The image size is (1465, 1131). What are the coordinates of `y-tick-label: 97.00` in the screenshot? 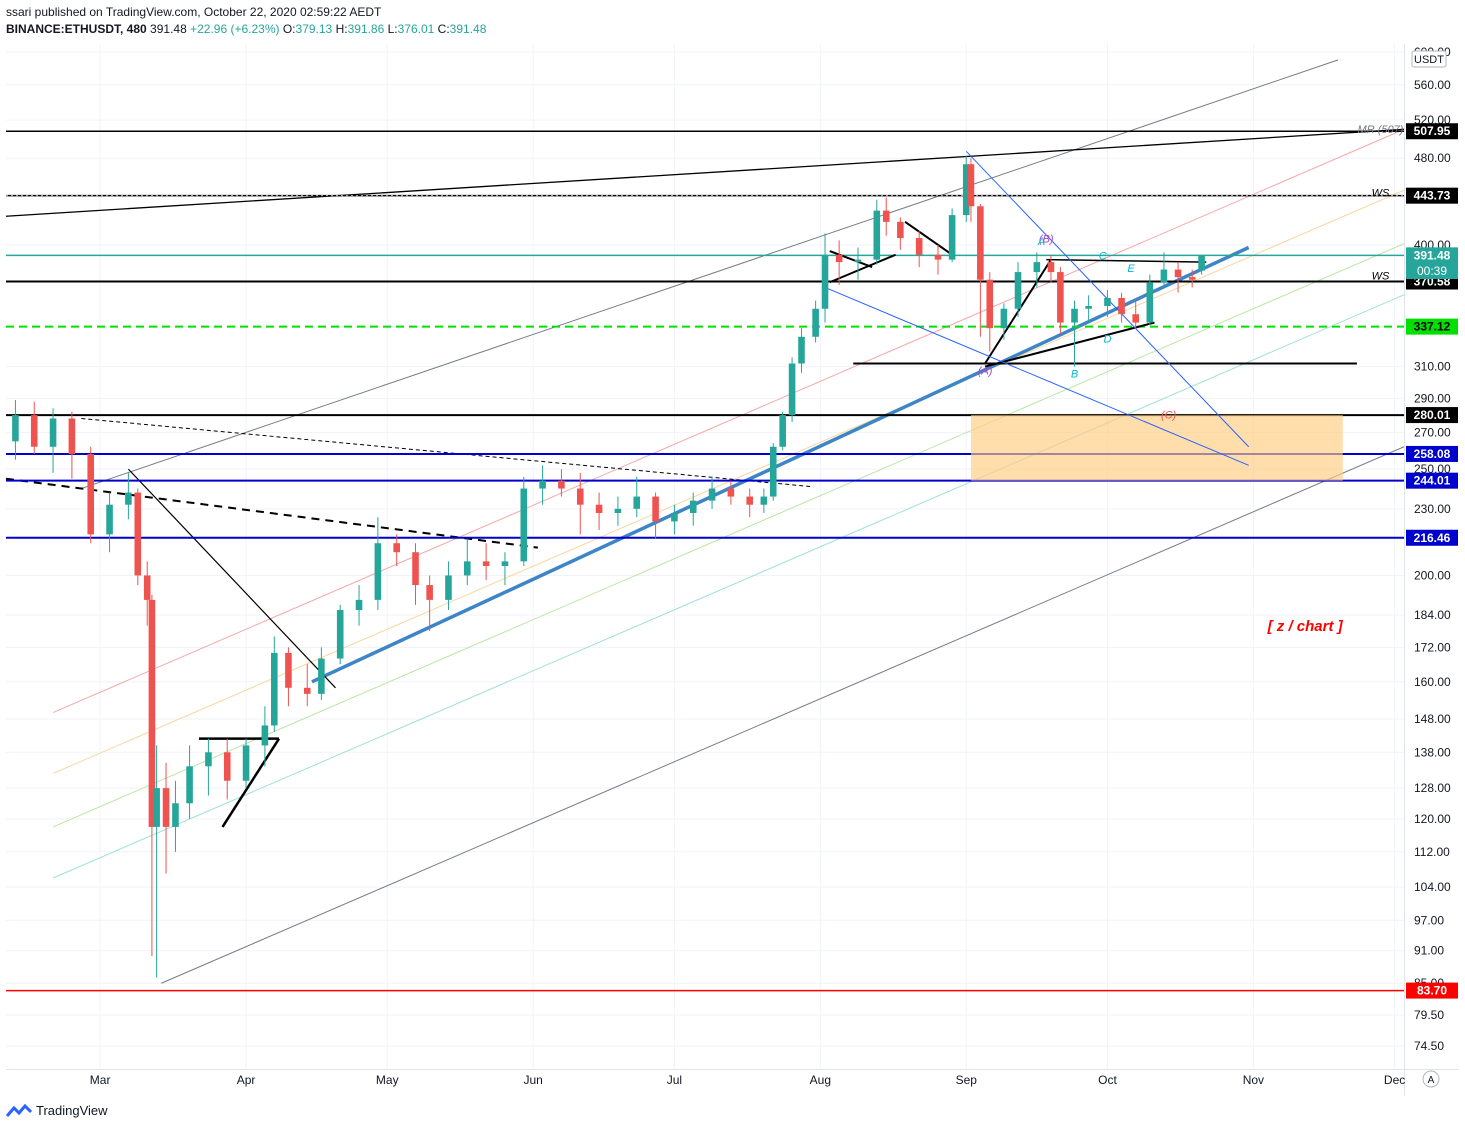 It's located at (1429, 920).